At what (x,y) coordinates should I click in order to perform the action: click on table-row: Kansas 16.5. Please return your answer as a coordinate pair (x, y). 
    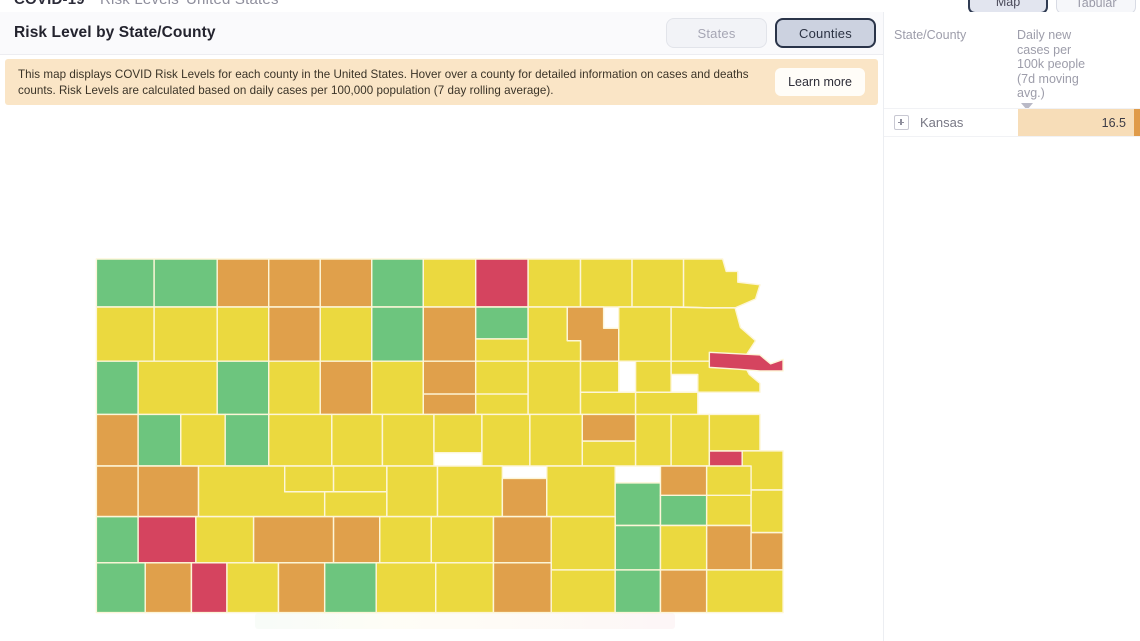
    Looking at the image, I should click on (1012, 122).